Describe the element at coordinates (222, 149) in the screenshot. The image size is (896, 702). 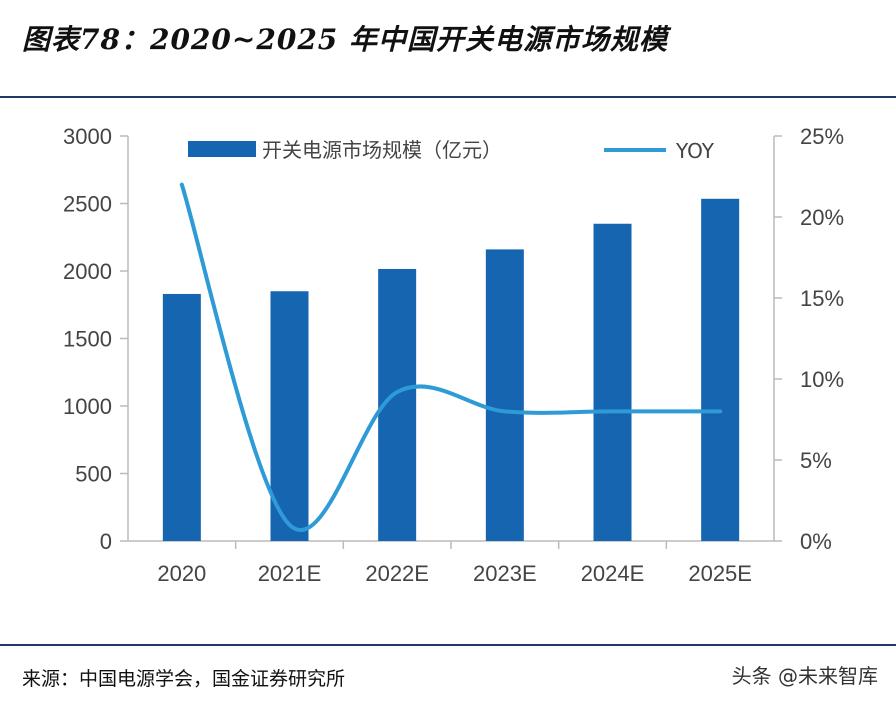
I see `legend-bar-swatch` at that location.